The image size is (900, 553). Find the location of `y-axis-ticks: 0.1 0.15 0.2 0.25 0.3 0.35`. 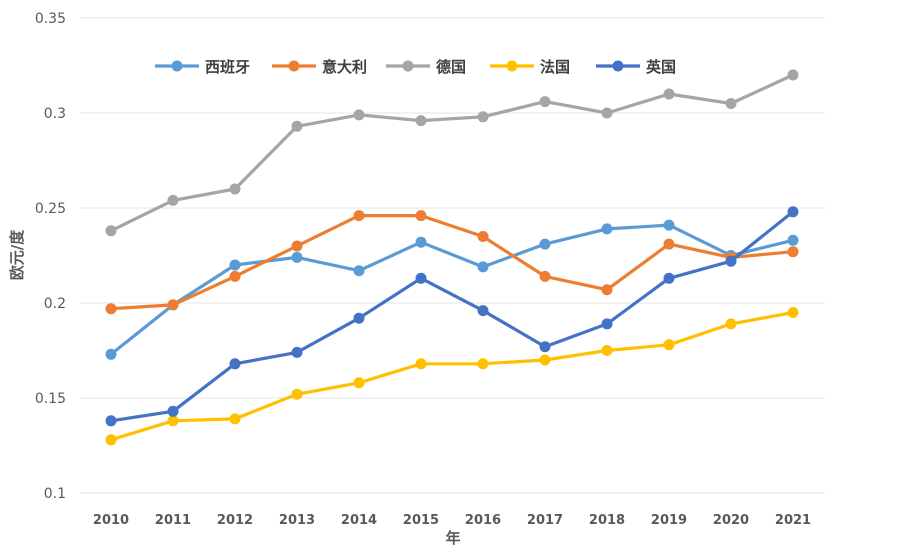

y-axis-ticks: 0.1 0.15 0.2 0.25 0.3 0.35 is located at coordinates (50, 256).